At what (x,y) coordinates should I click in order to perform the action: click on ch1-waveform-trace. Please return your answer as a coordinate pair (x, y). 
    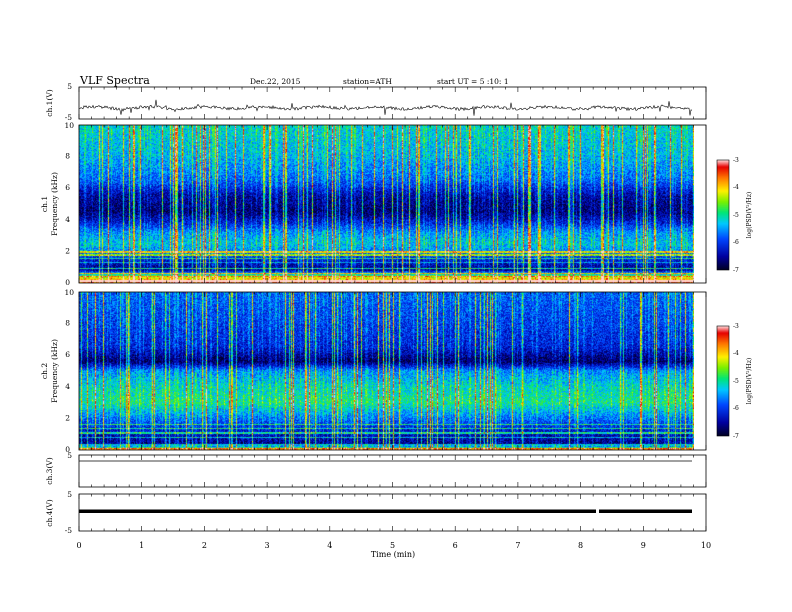
    Looking at the image, I should click on (385, 107).